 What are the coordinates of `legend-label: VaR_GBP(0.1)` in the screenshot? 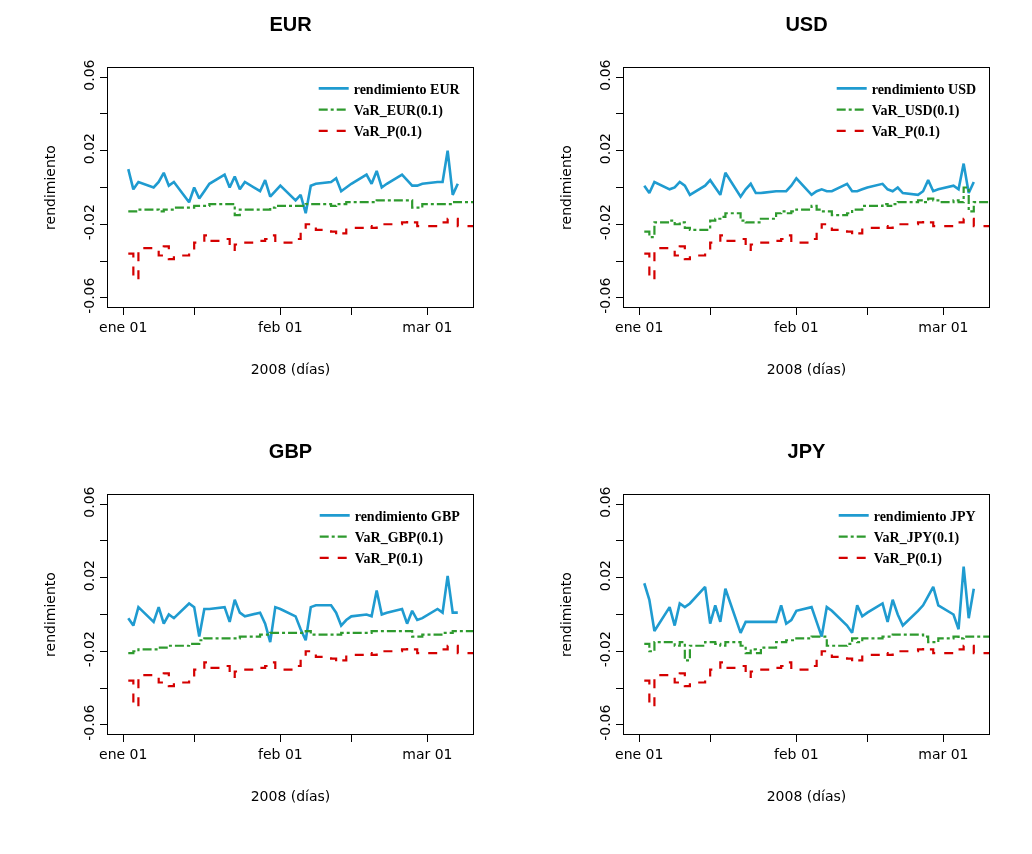 It's located at (399, 538).